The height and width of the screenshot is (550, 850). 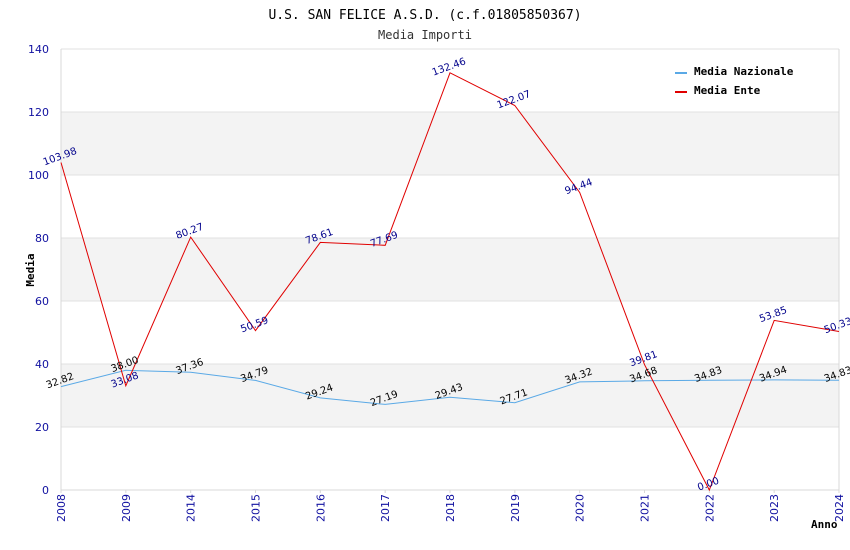 I want to click on x-tick-label: 2009, so click(x=126, y=508).